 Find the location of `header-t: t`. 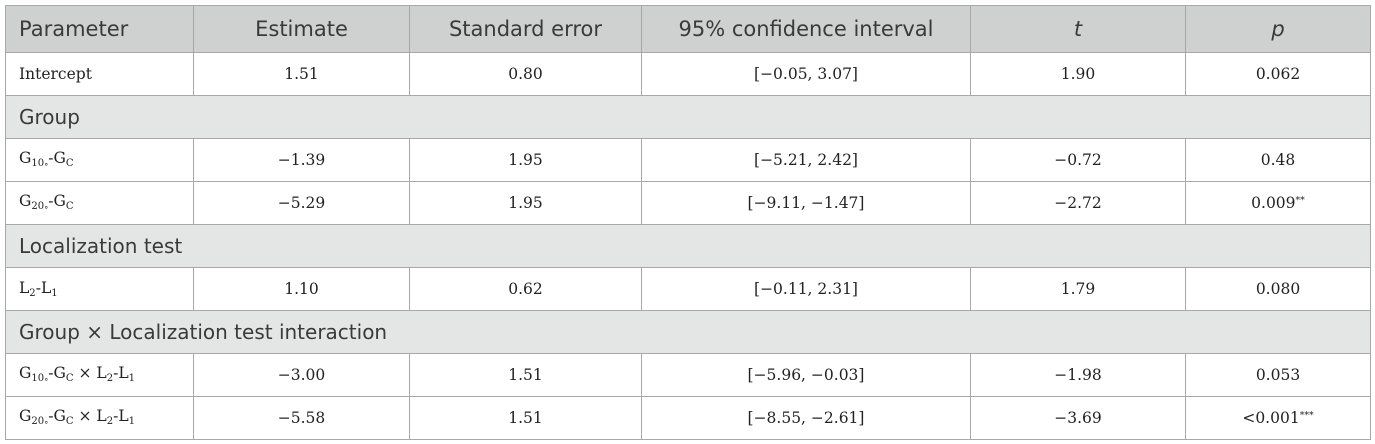

header-t: t is located at coordinates (1078, 29).